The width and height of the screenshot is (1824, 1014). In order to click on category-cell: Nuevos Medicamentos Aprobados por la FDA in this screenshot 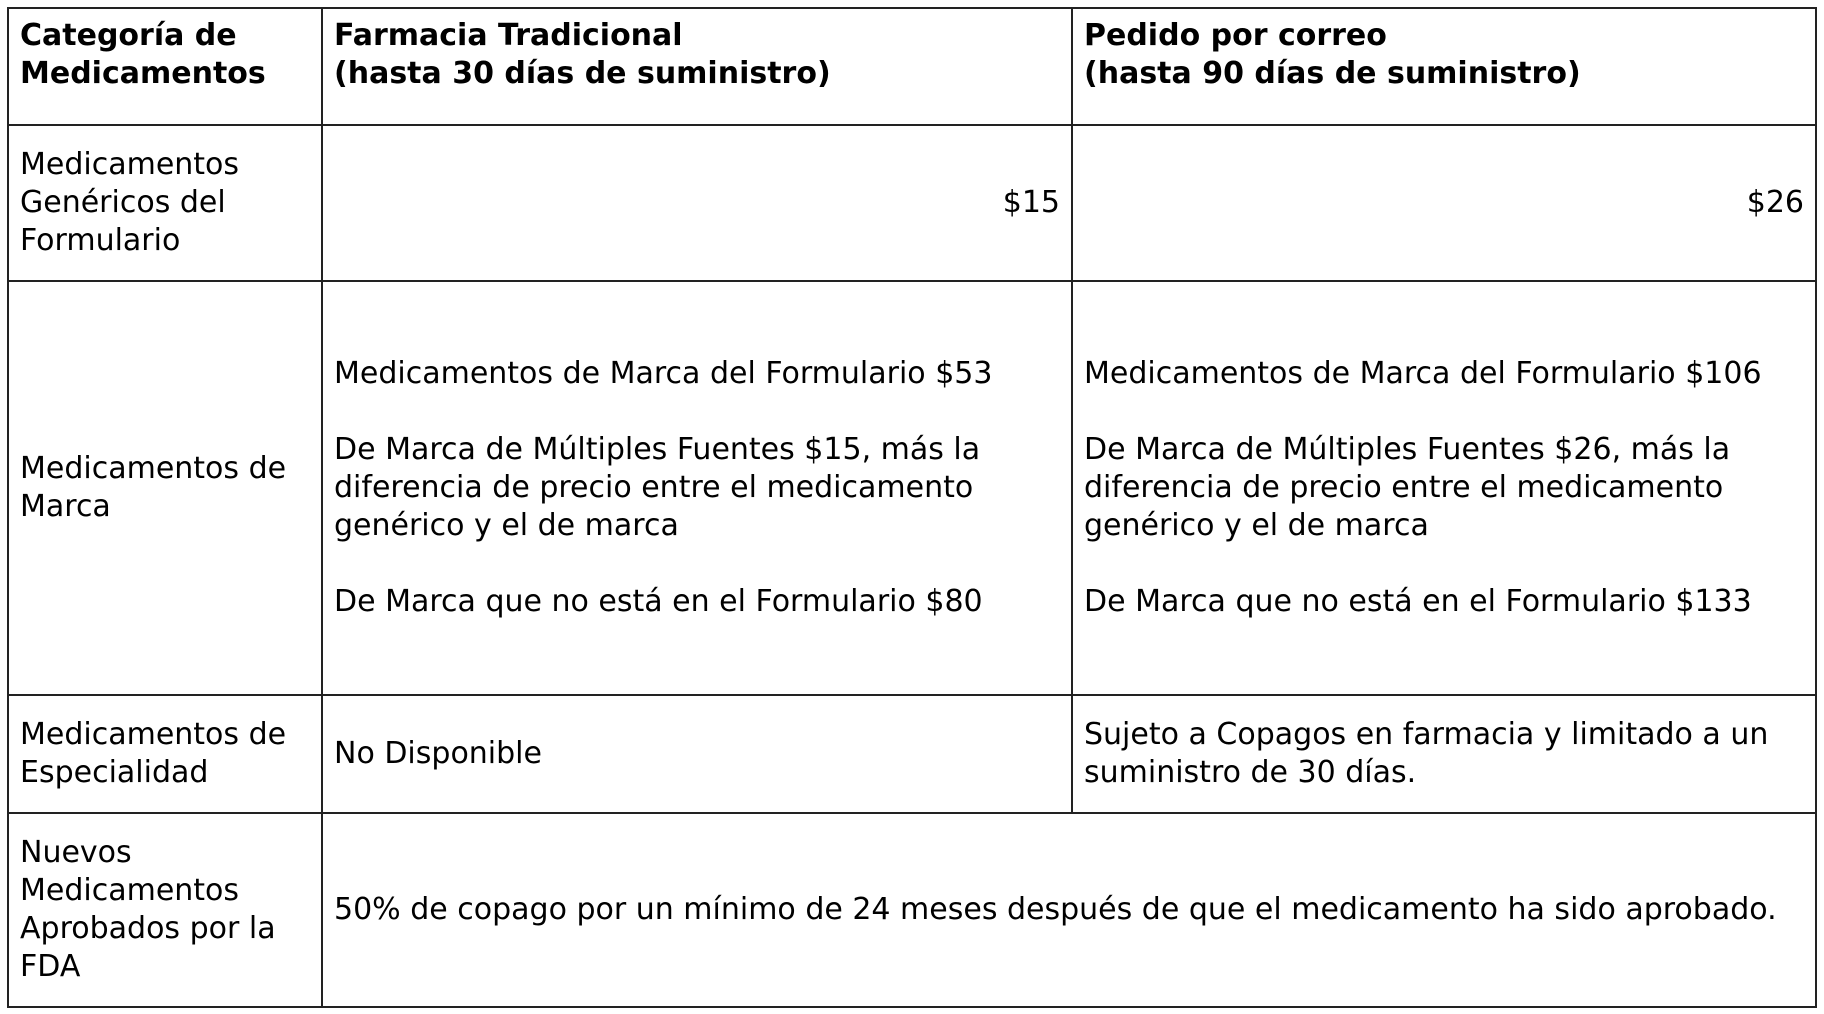, I will do `click(165, 910)`.